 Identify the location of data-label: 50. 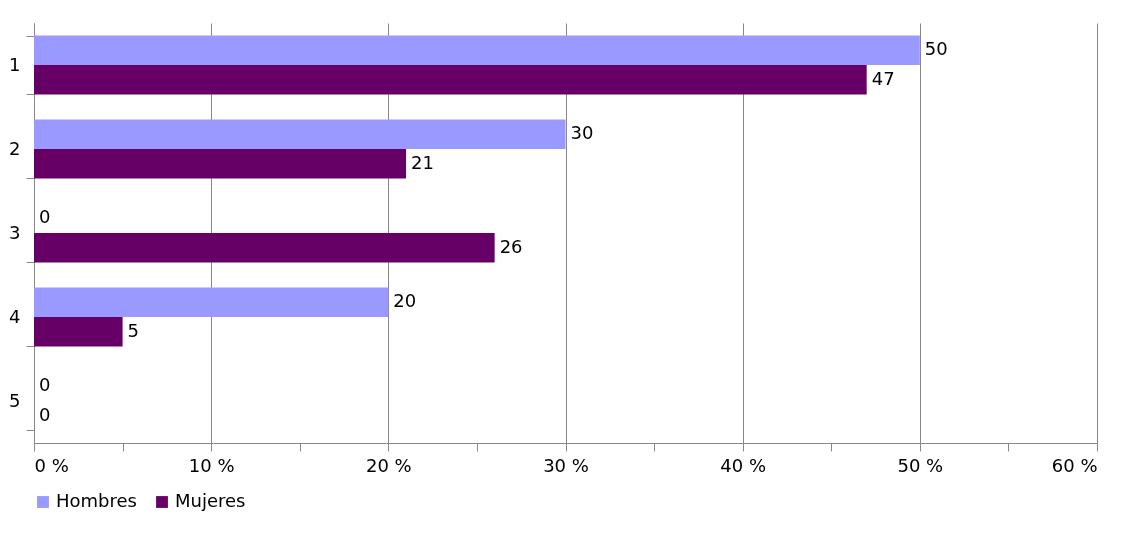
(936, 49).